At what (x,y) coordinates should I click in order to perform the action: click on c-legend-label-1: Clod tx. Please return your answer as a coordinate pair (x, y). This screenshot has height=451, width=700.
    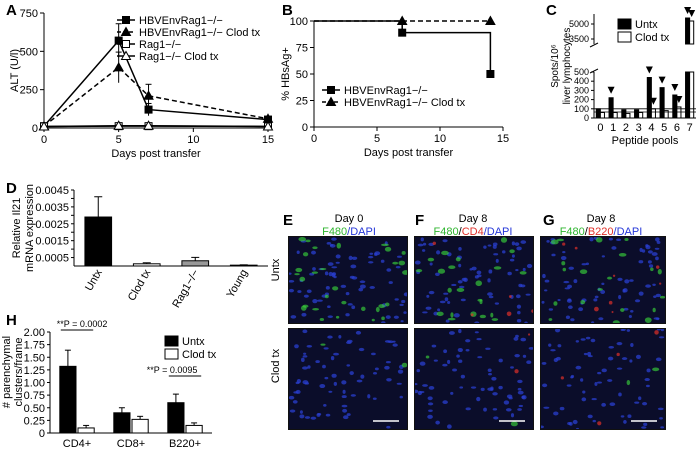
    Looking at the image, I should click on (652, 38).